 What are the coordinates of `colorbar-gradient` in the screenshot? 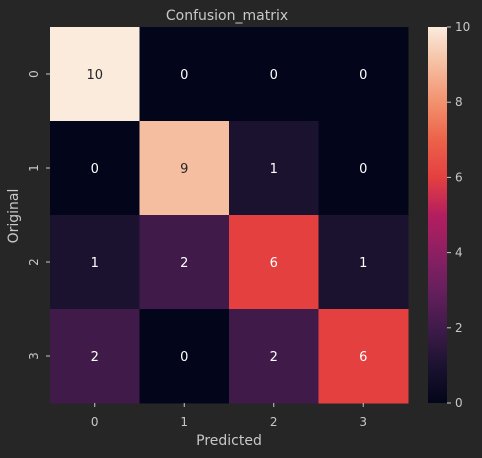 It's located at (437, 215).